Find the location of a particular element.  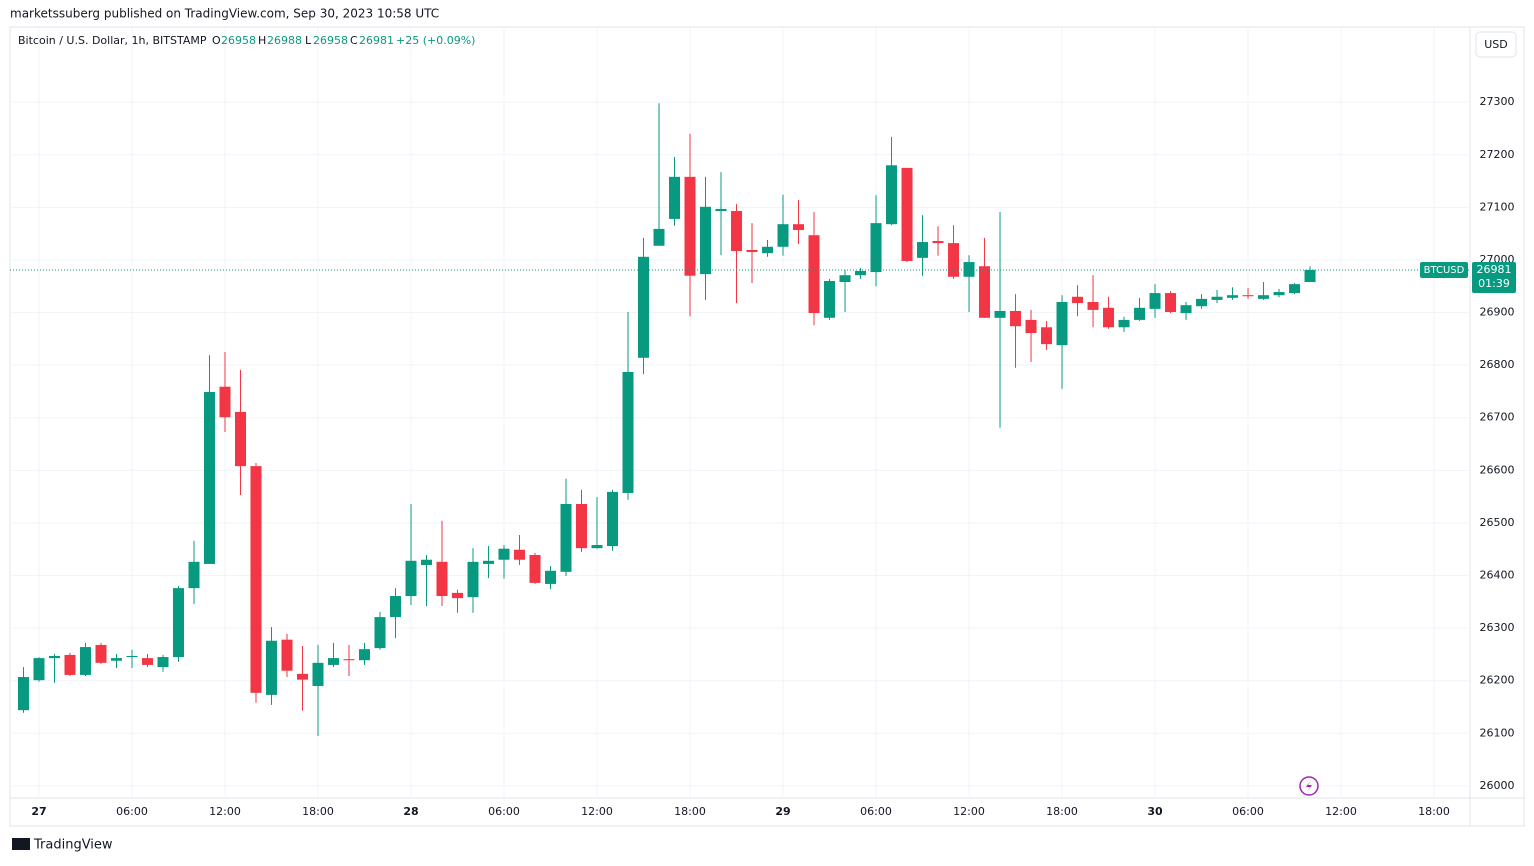

legend-label: H is located at coordinates (262, 40).